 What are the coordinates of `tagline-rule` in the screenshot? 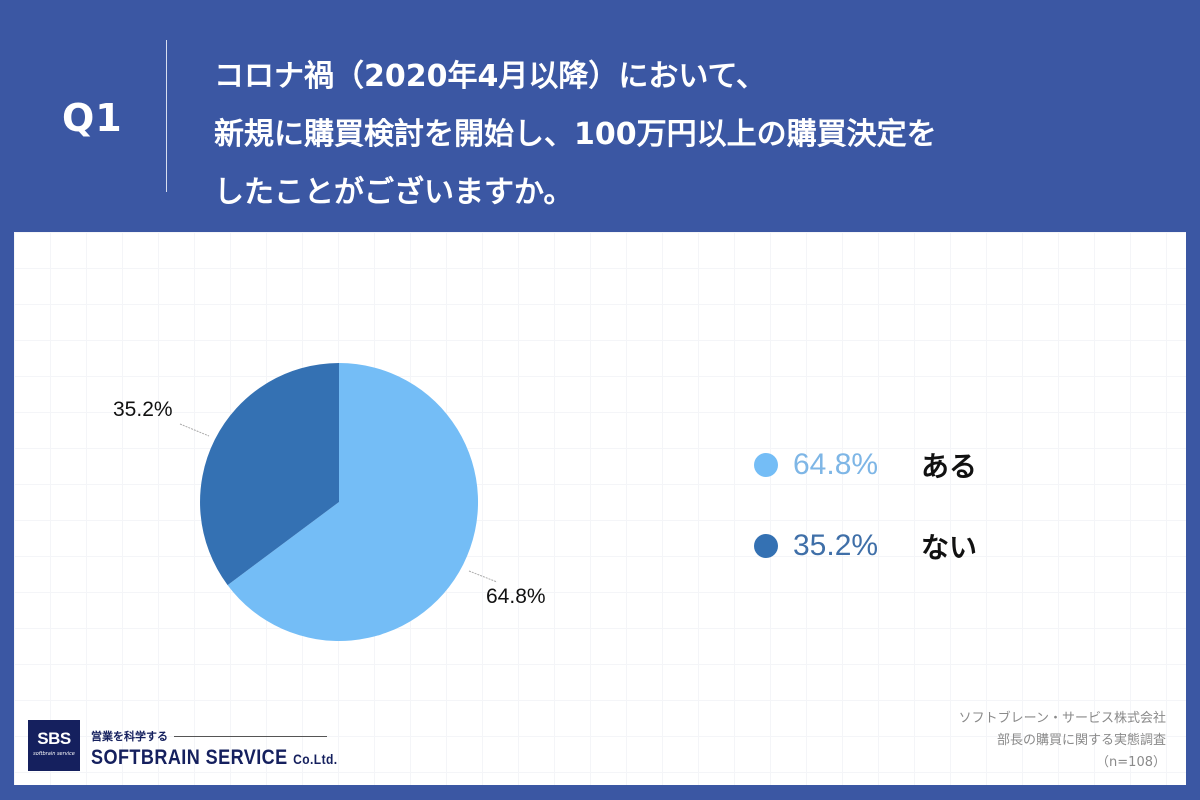 It's located at (250, 736).